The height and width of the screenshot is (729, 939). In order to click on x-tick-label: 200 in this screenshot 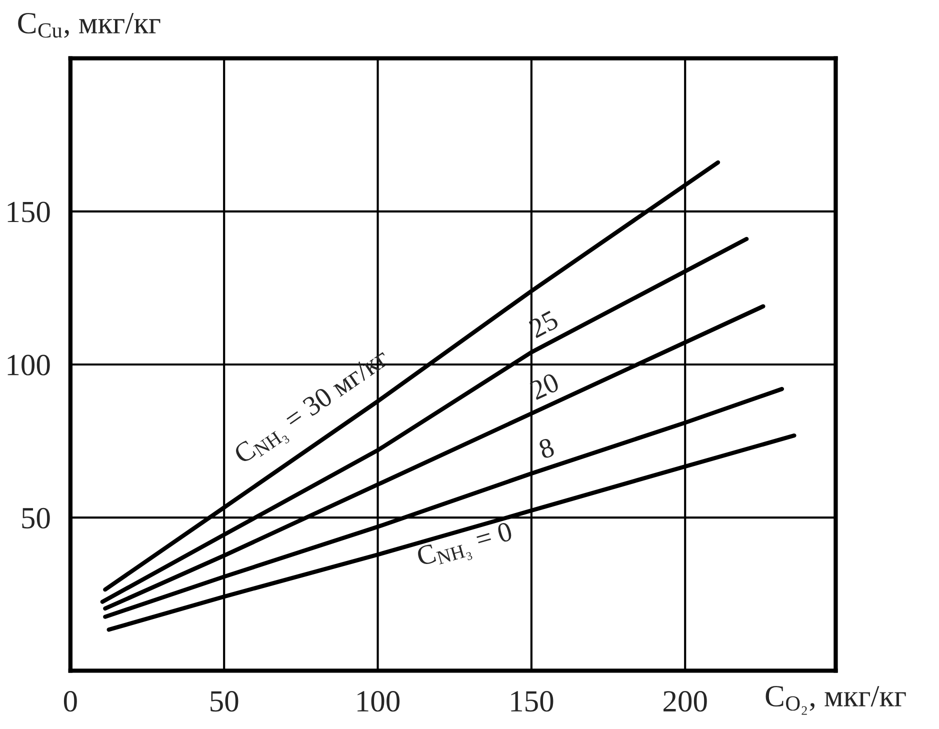, I will do `click(685, 701)`.